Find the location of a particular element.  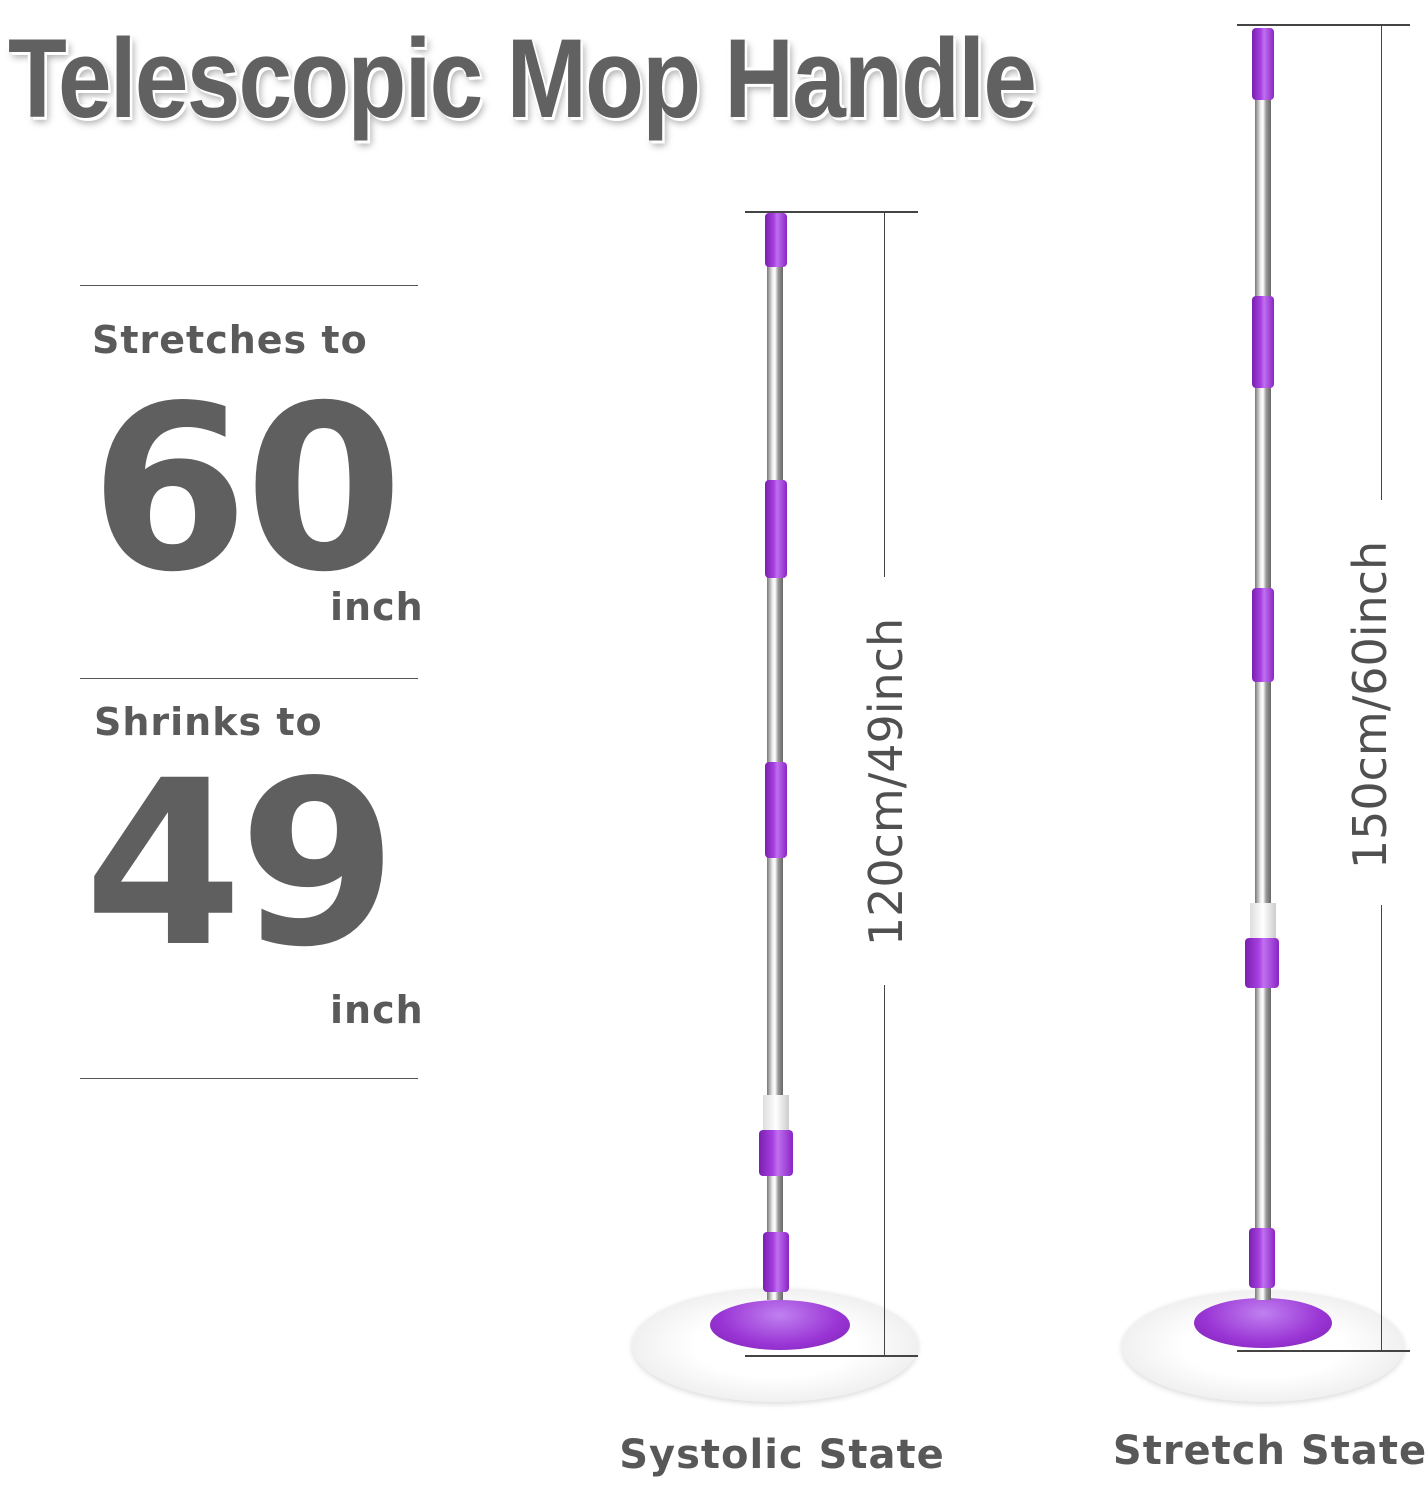

state-label: Stretch State is located at coordinates (1270, 1451).